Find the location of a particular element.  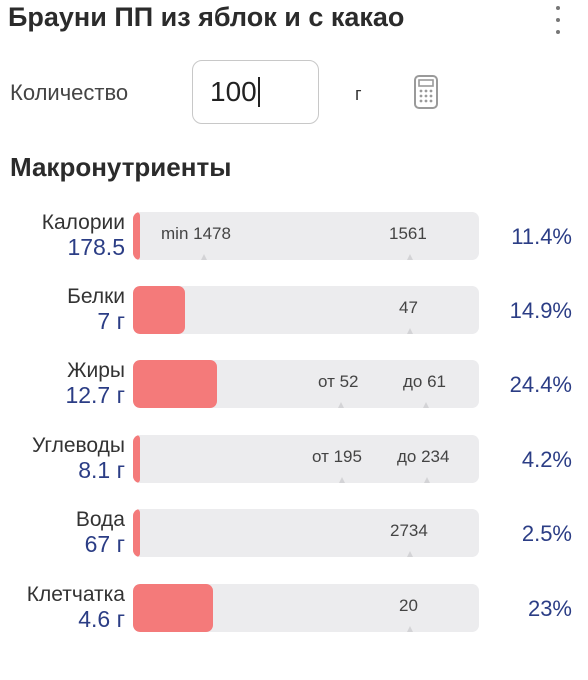

macro-percent: 23% is located at coordinates (549, 608).